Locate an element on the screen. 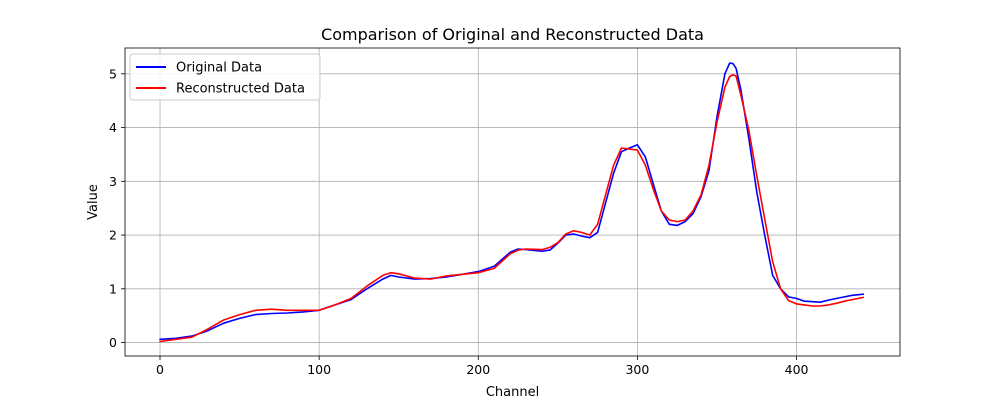 The height and width of the screenshot is (400, 1000). y-tick-label: 4 is located at coordinates (113, 127).